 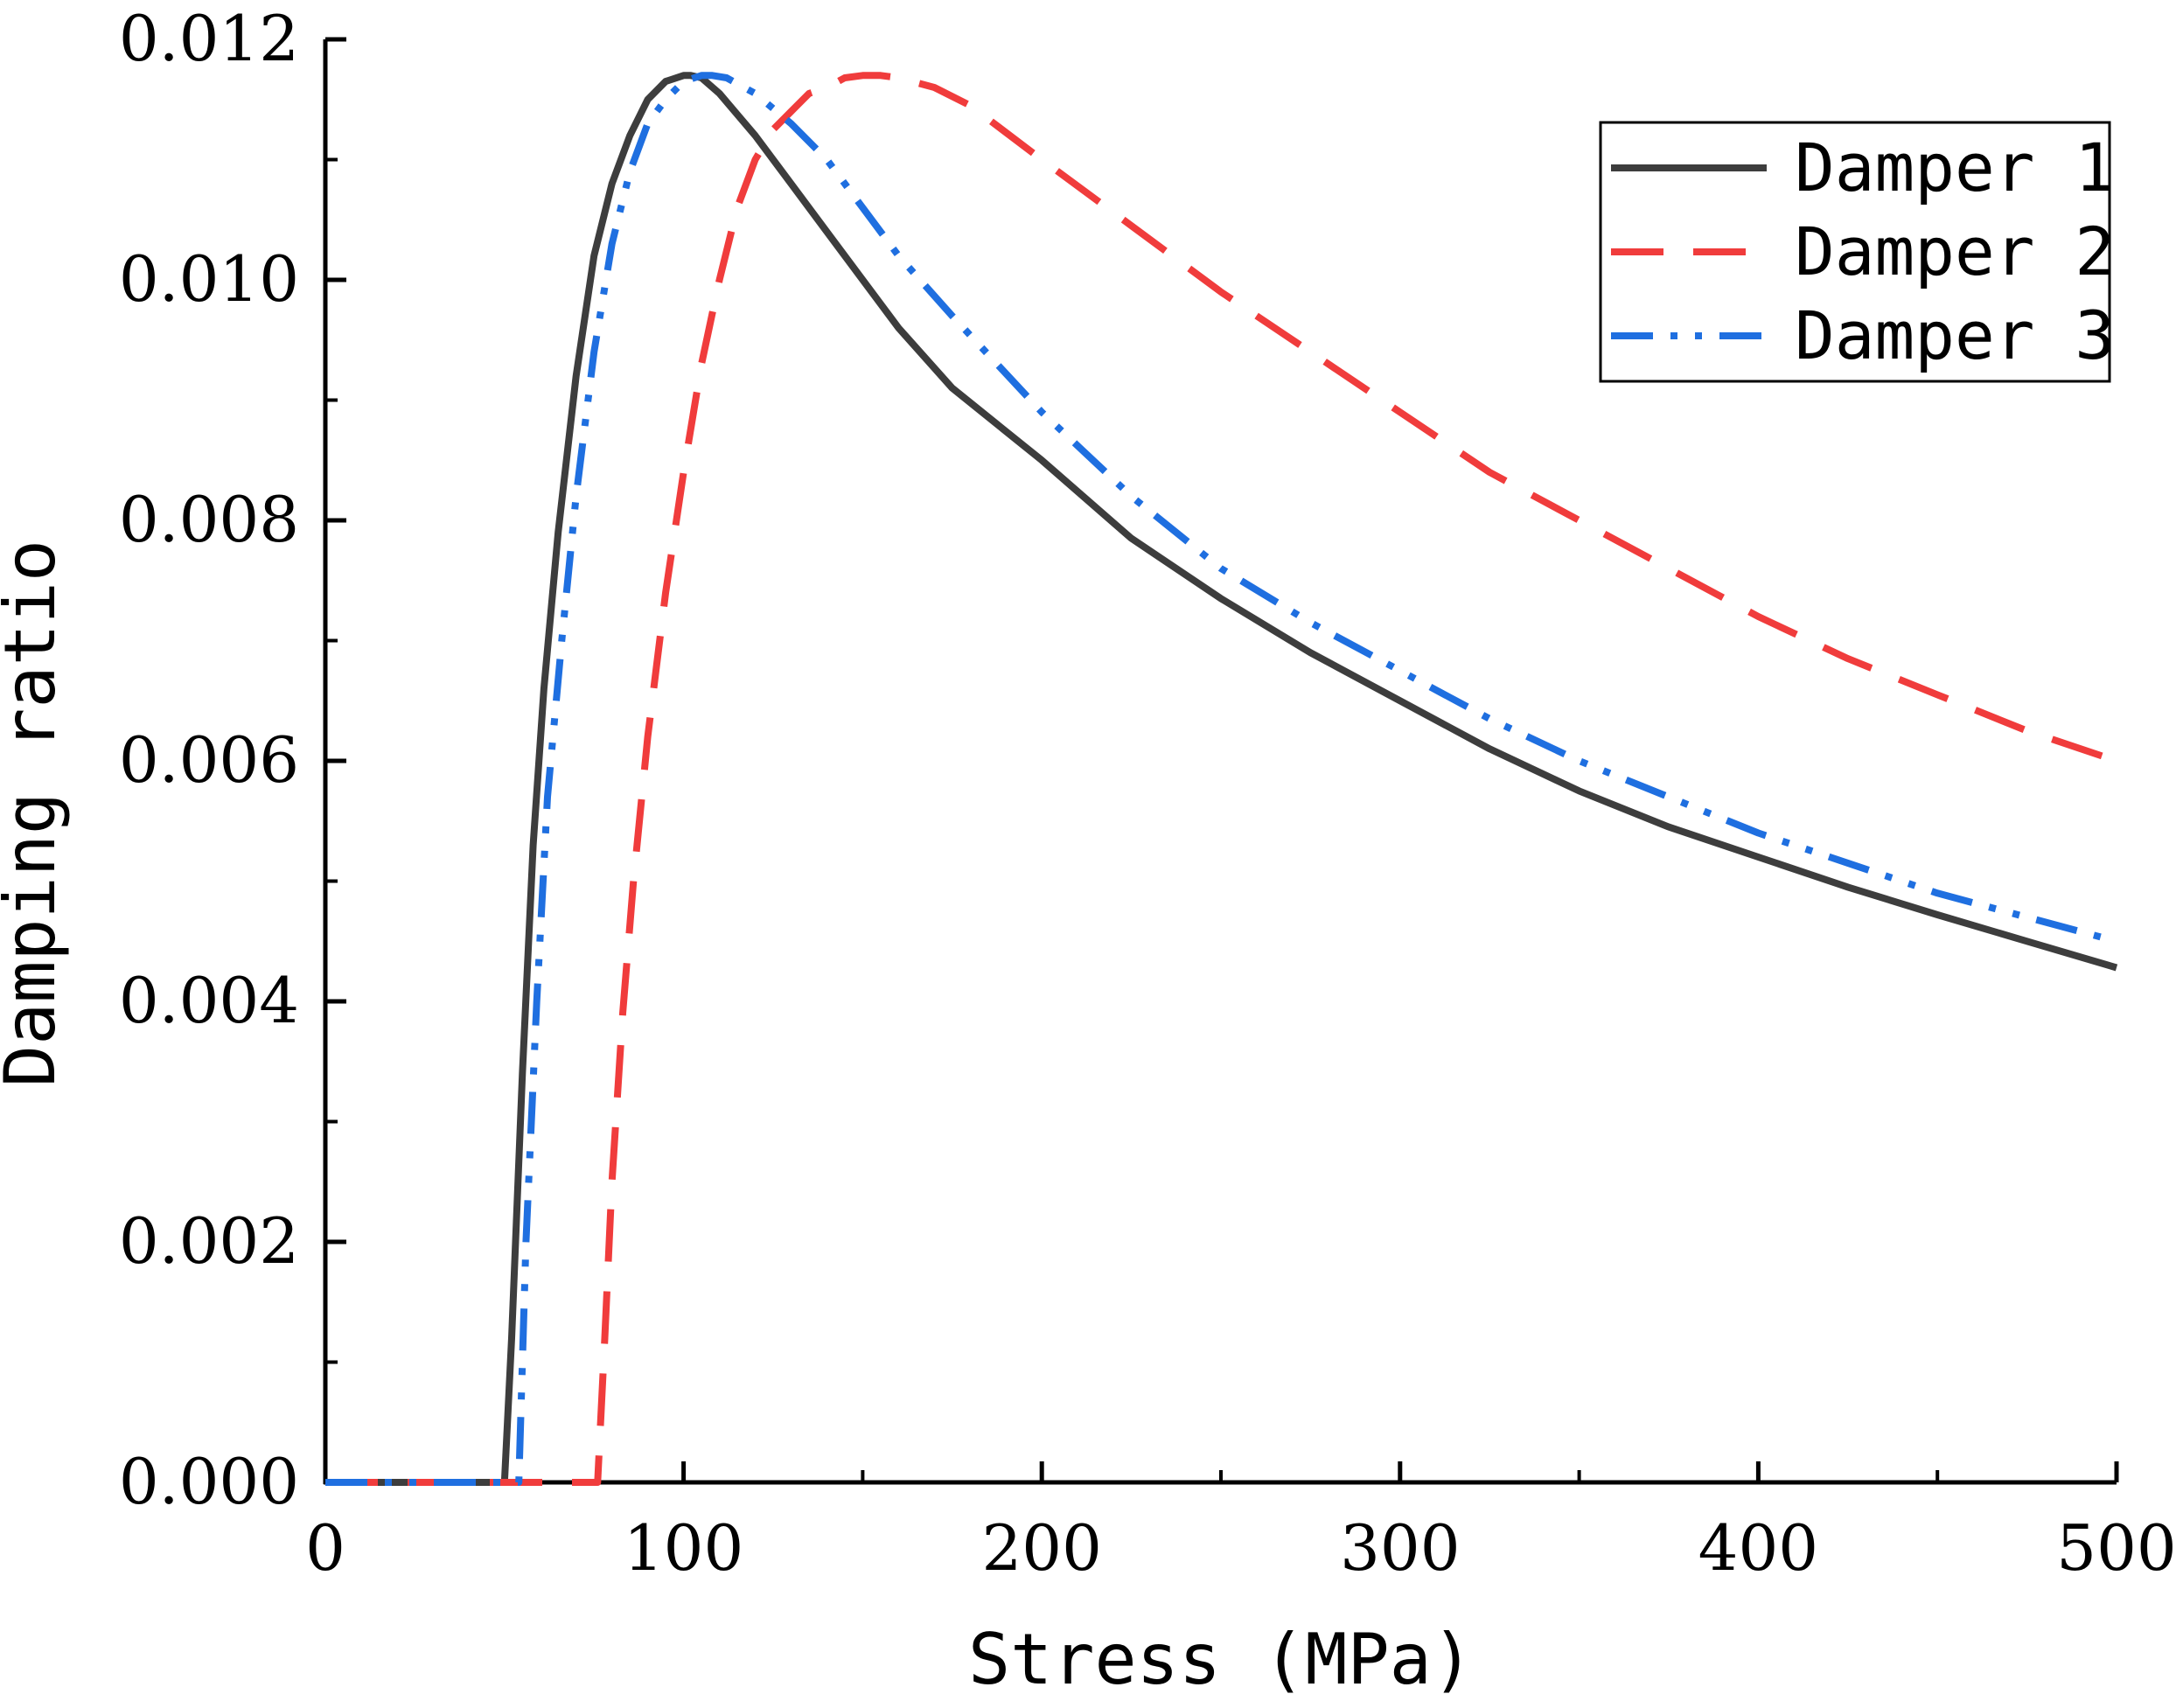 I want to click on x-tick-label: 300, so click(x=1400, y=1548).